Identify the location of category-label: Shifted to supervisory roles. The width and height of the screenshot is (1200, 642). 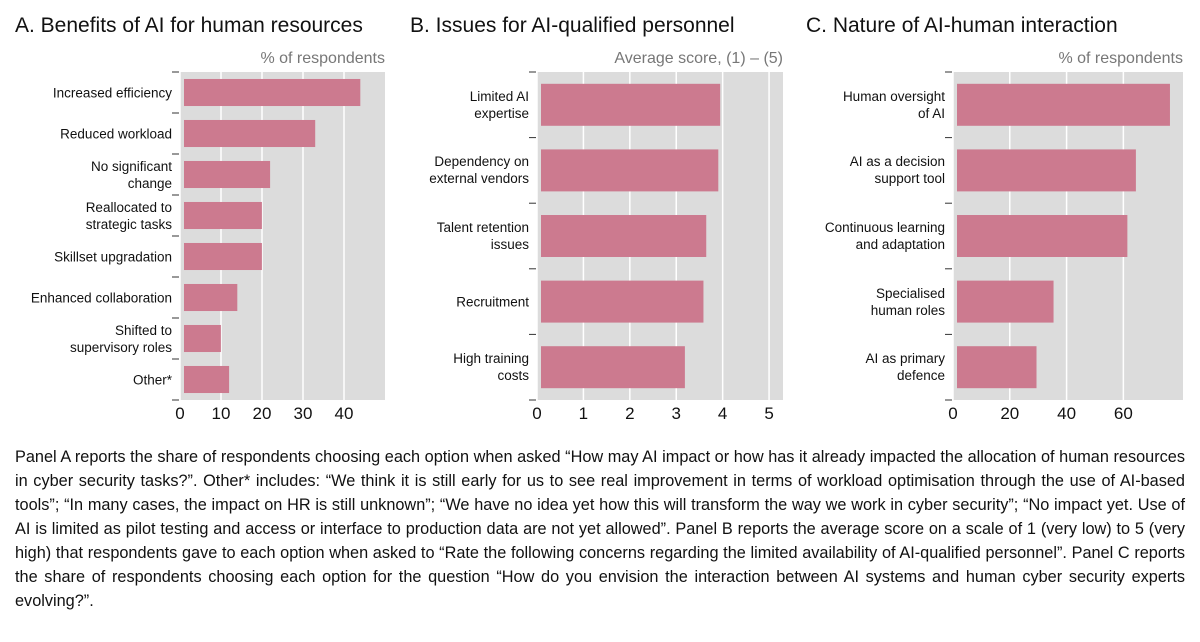
(120, 338).